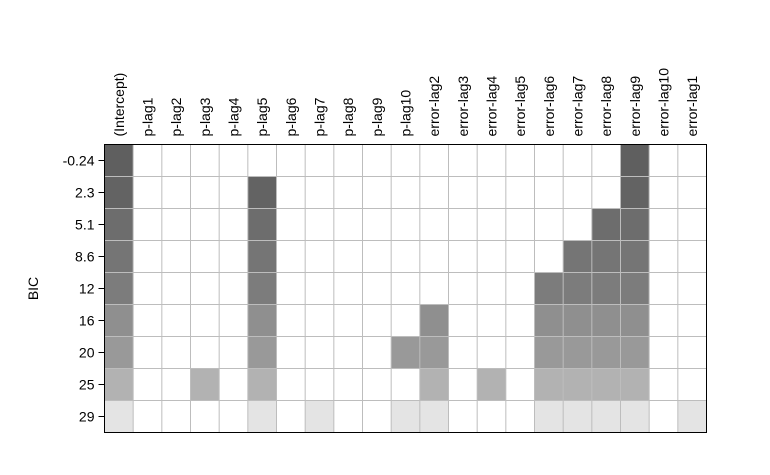  What do you see at coordinates (664, 102) in the screenshot?
I see `column-label: error-lag10` at bounding box center [664, 102].